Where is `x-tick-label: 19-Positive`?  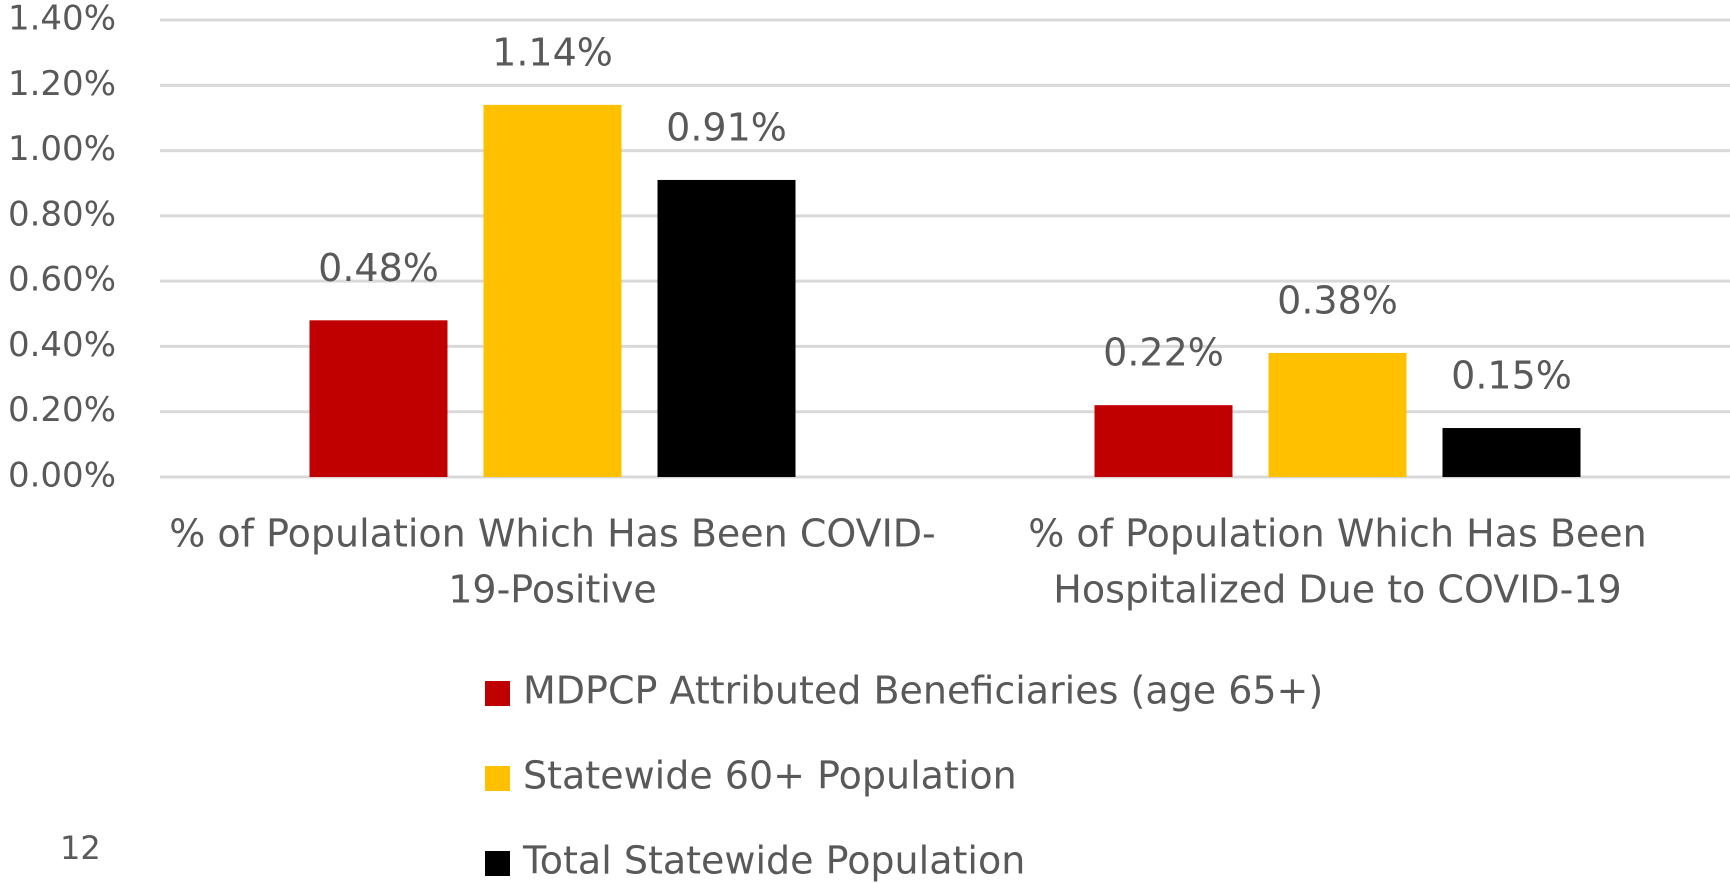 x-tick-label: 19-Positive is located at coordinates (552, 590).